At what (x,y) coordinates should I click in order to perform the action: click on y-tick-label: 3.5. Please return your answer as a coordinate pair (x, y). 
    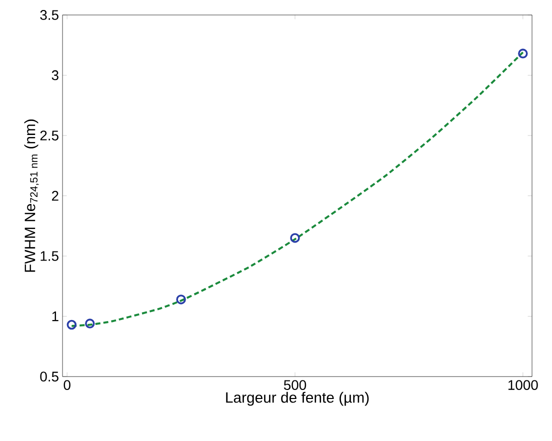
    Looking at the image, I should click on (49, 15).